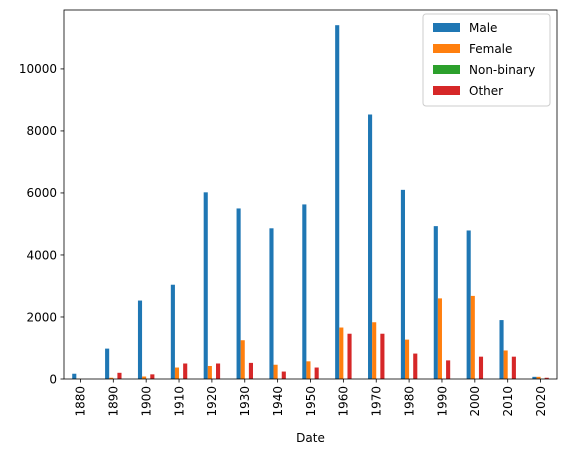 The image size is (569, 454). Describe the element at coordinates (446, 69) in the screenshot. I see `legend-swatch-non-binary` at that location.